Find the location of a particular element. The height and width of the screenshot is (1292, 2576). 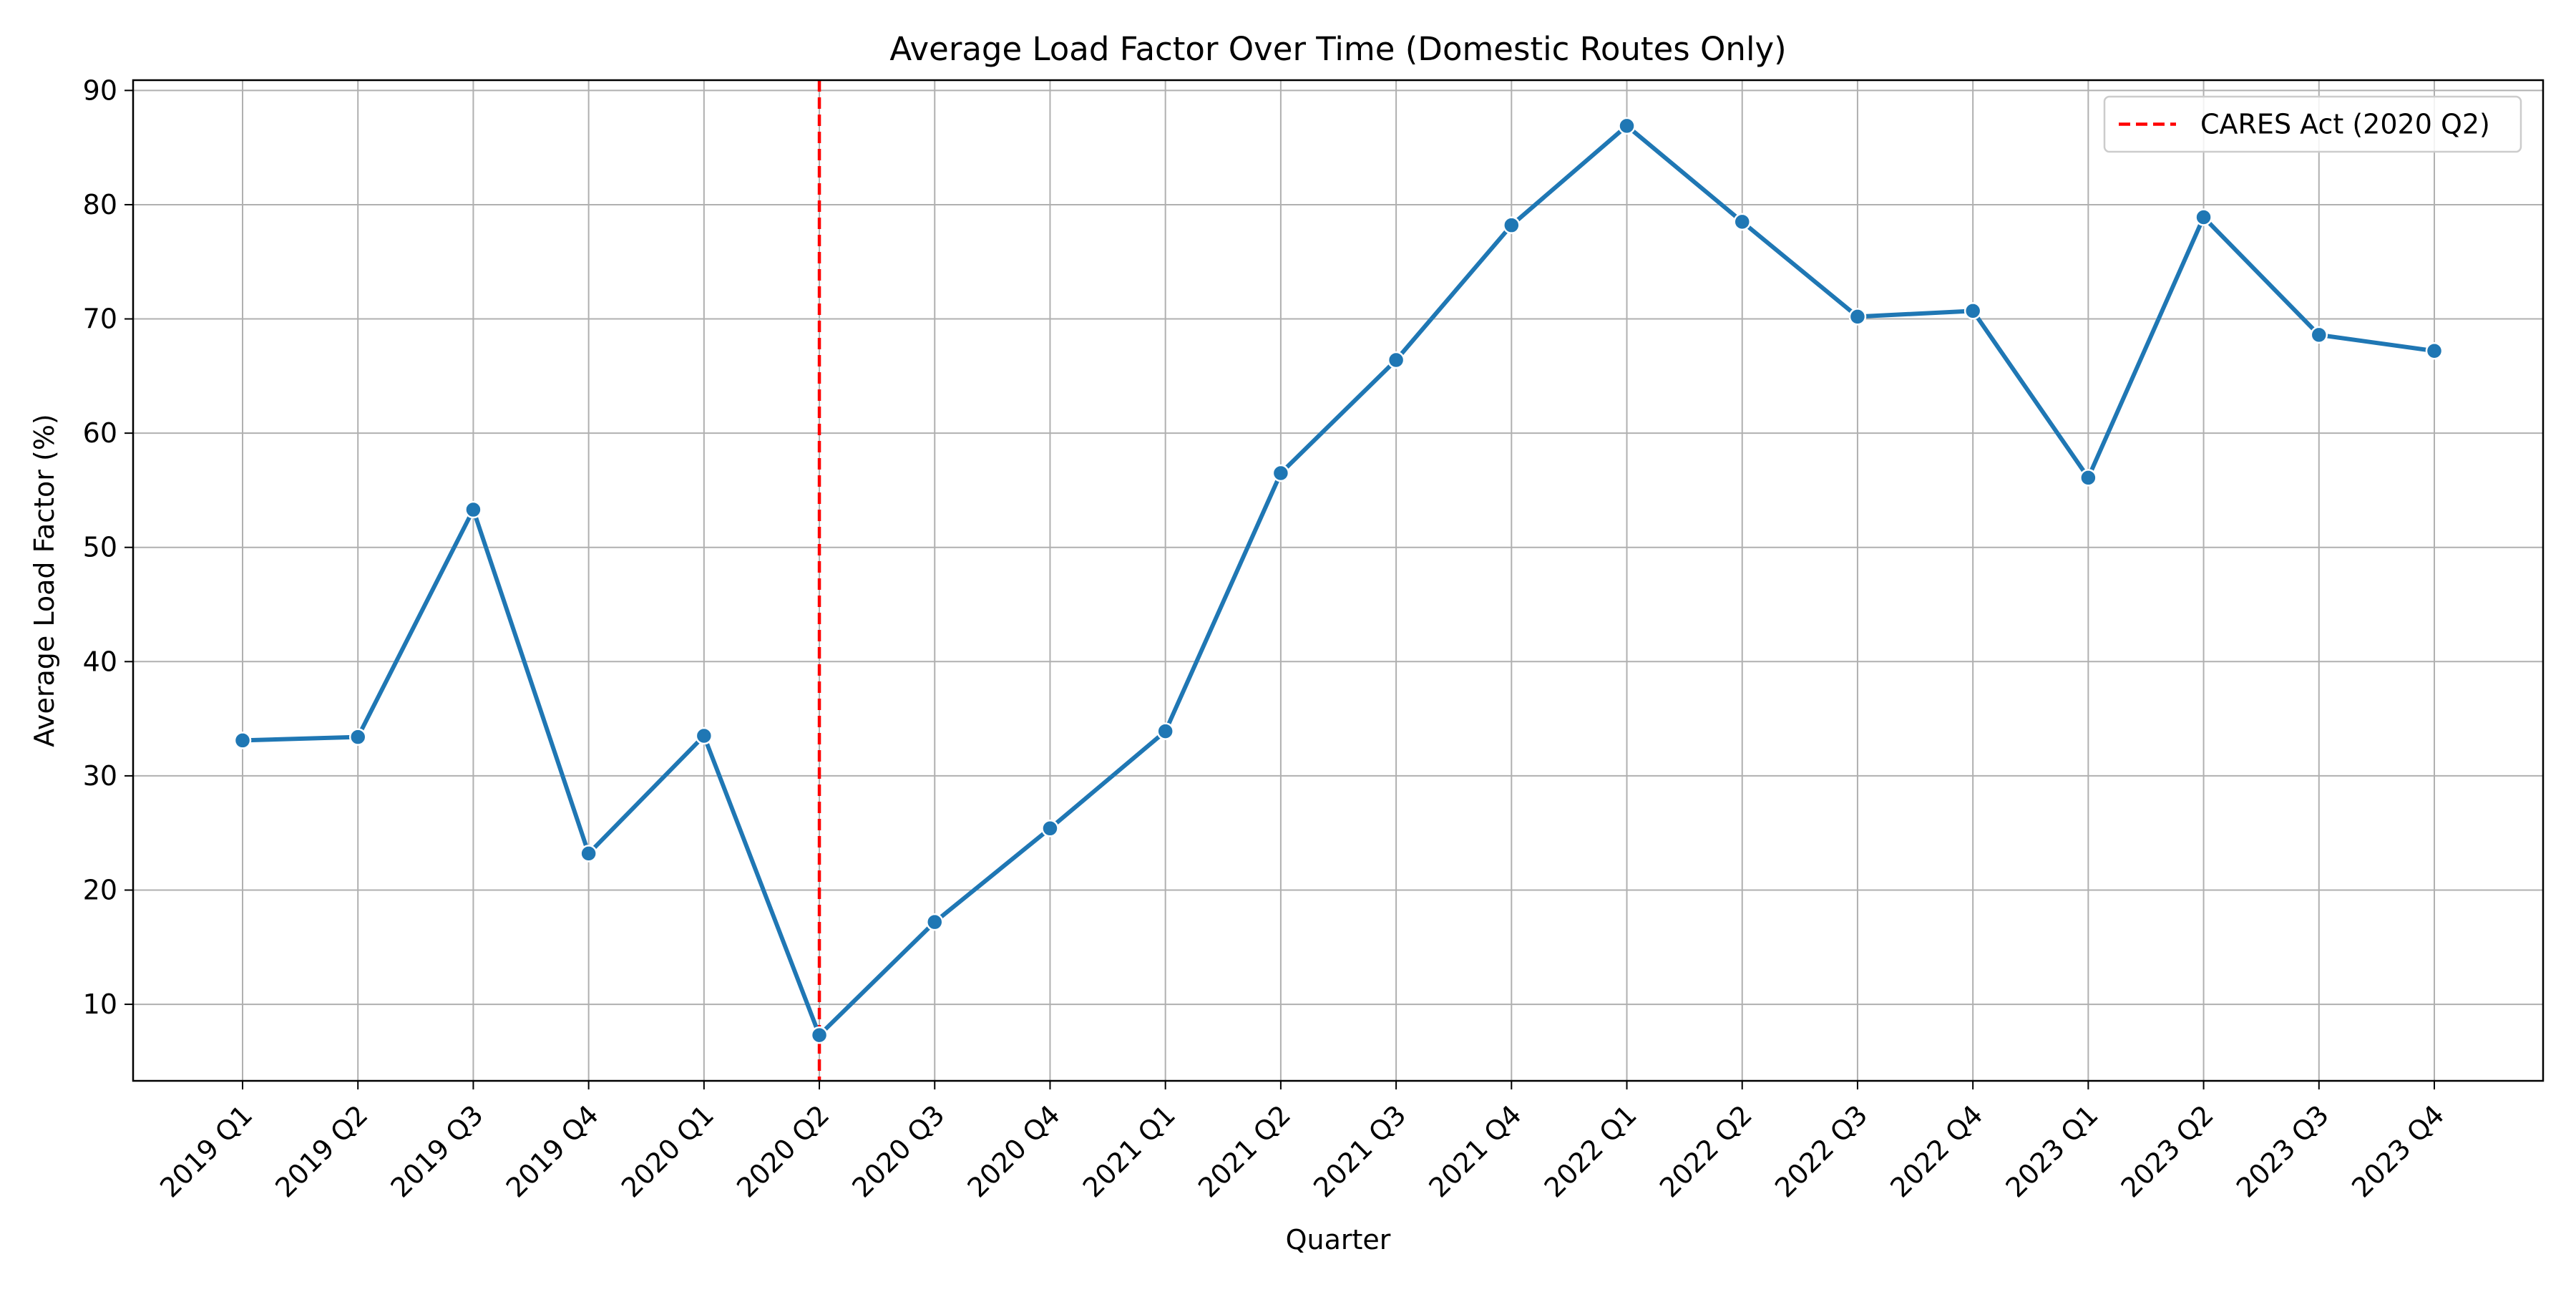

y-tick-label: 10 is located at coordinates (100, 1004).